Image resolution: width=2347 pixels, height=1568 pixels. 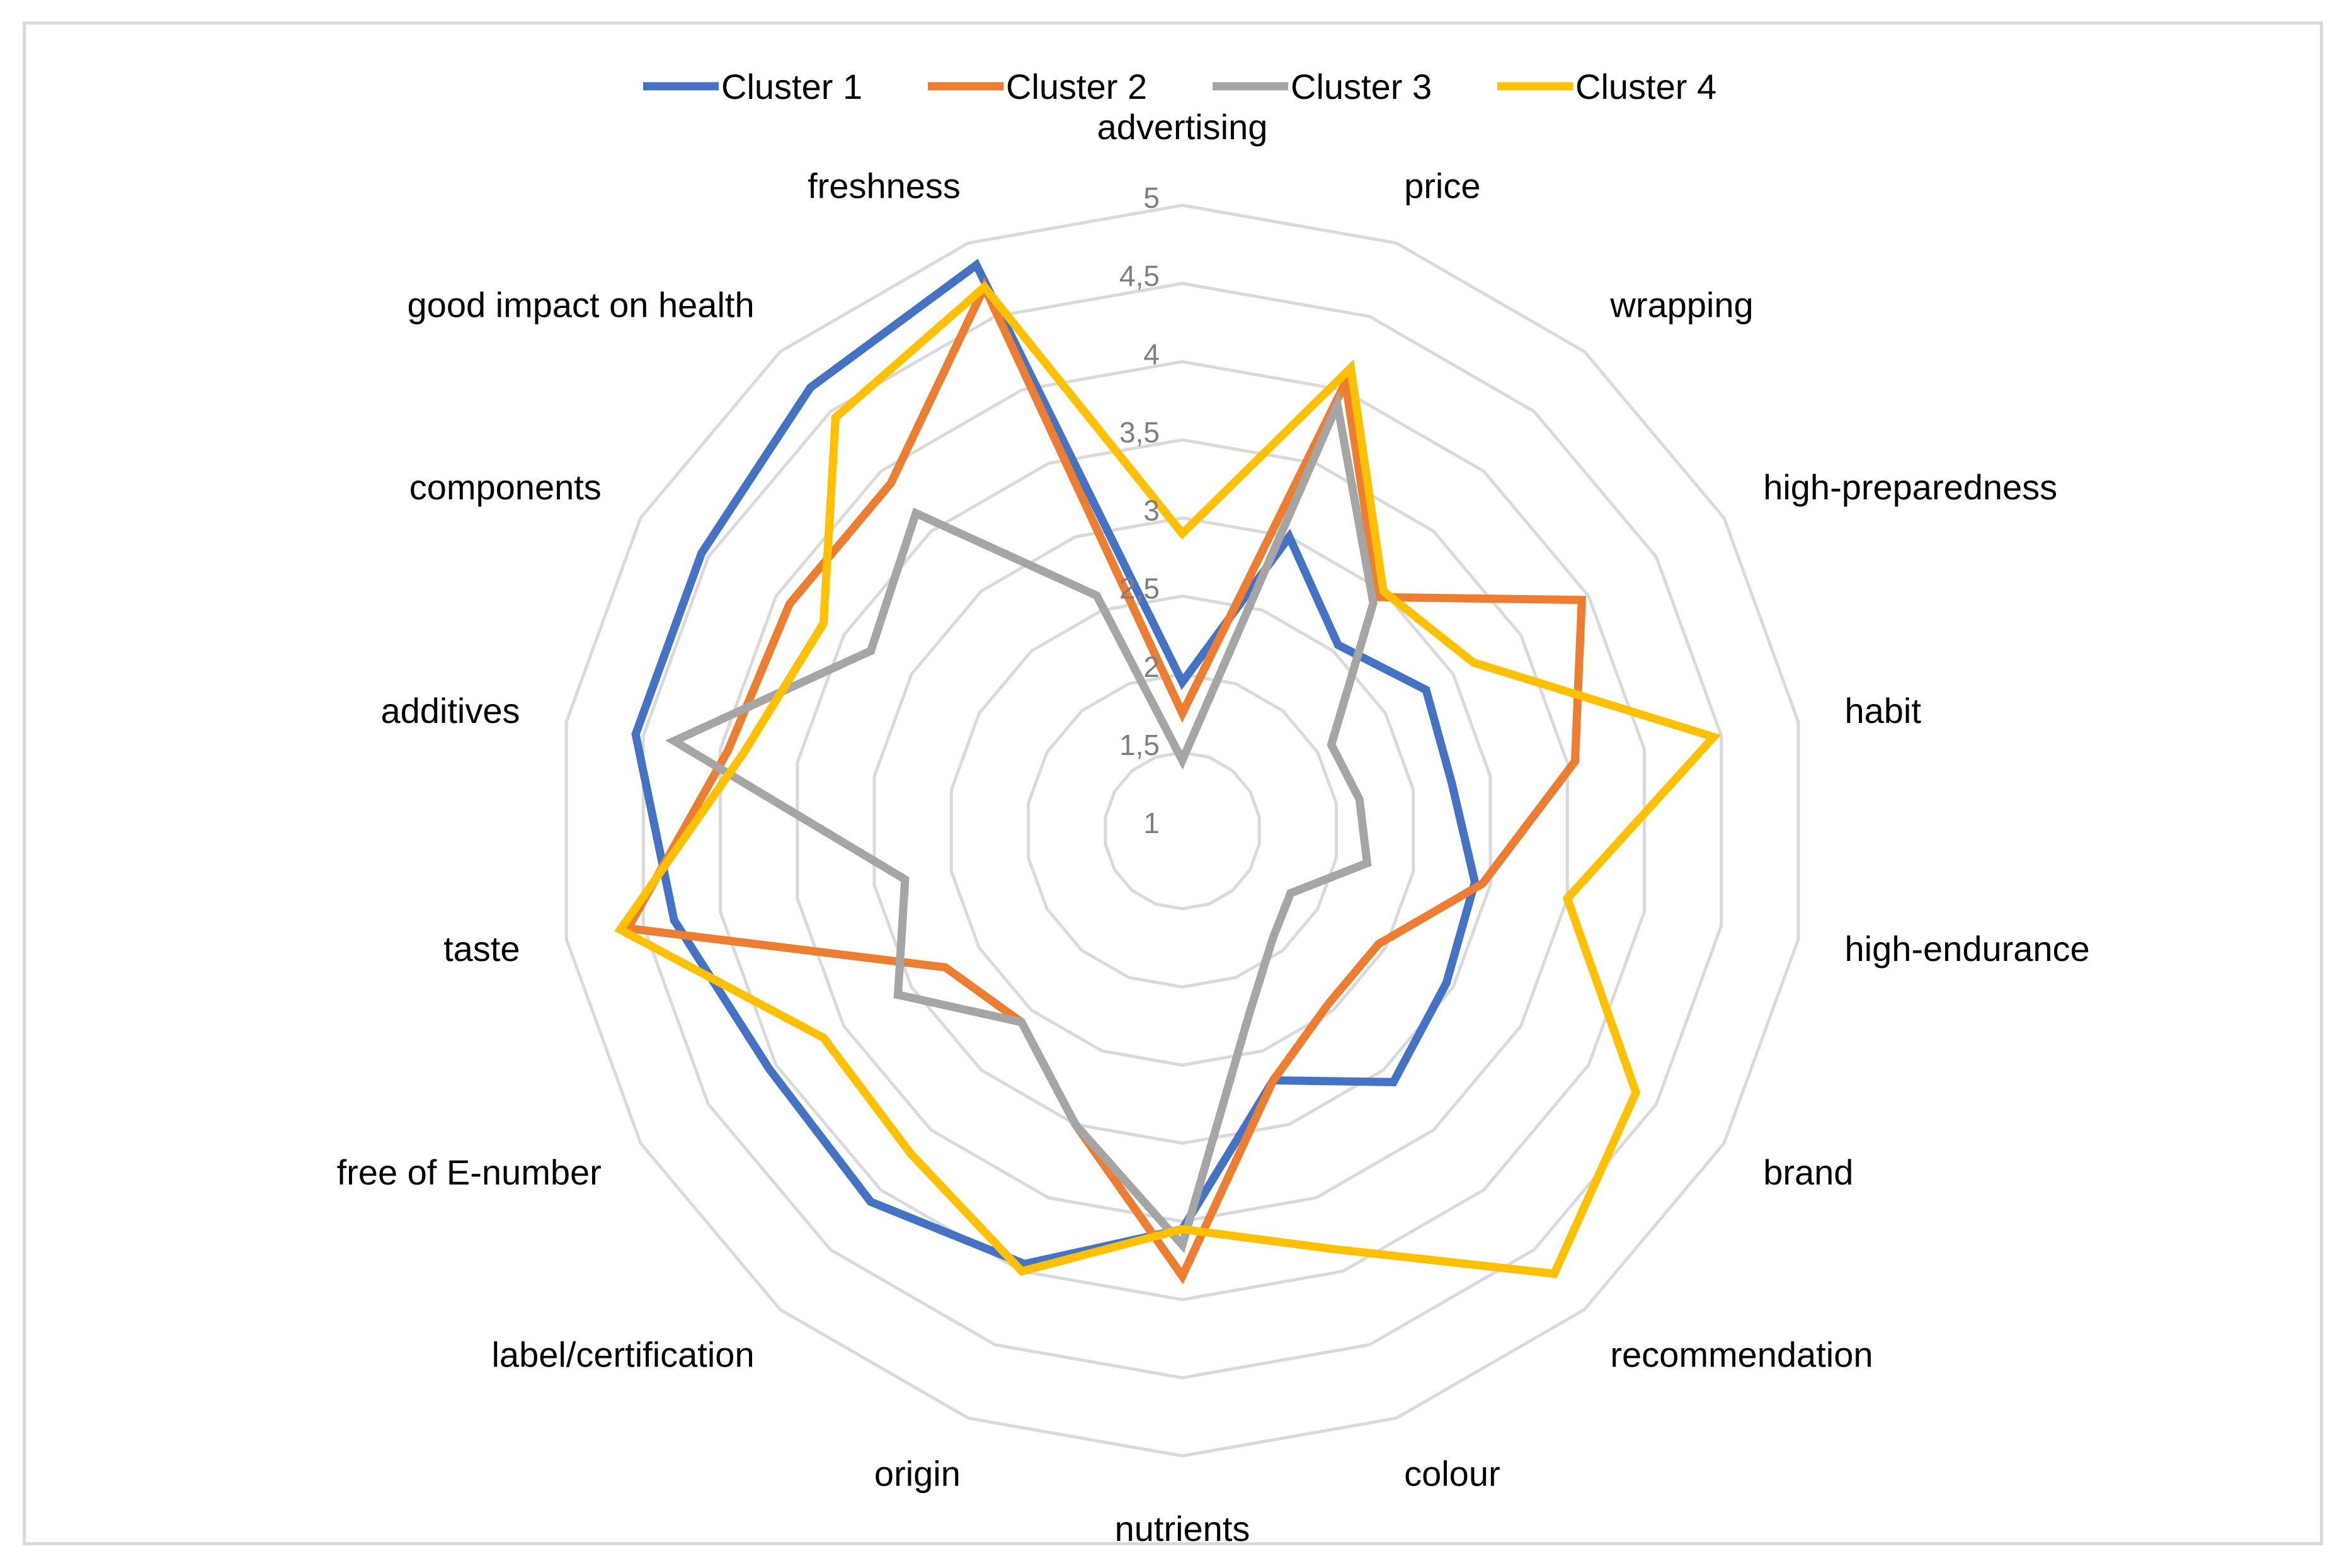 What do you see at coordinates (505, 487) in the screenshot?
I see `category-label: components` at bounding box center [505, 487].